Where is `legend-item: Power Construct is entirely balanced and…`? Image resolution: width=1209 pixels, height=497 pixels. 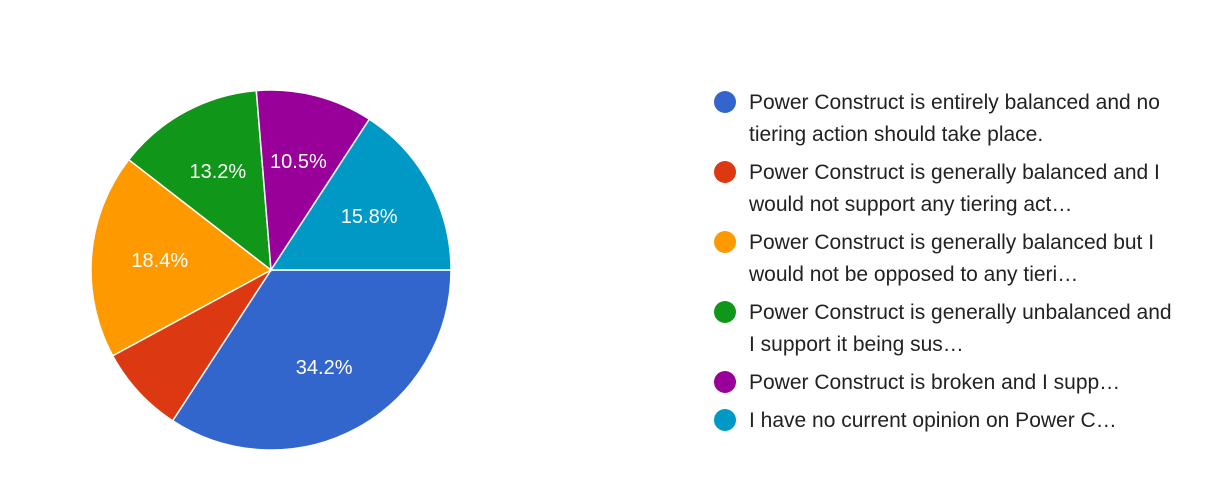 legend-item: Power Construct is entirely balanced and… is located at coordinates (954, 119).